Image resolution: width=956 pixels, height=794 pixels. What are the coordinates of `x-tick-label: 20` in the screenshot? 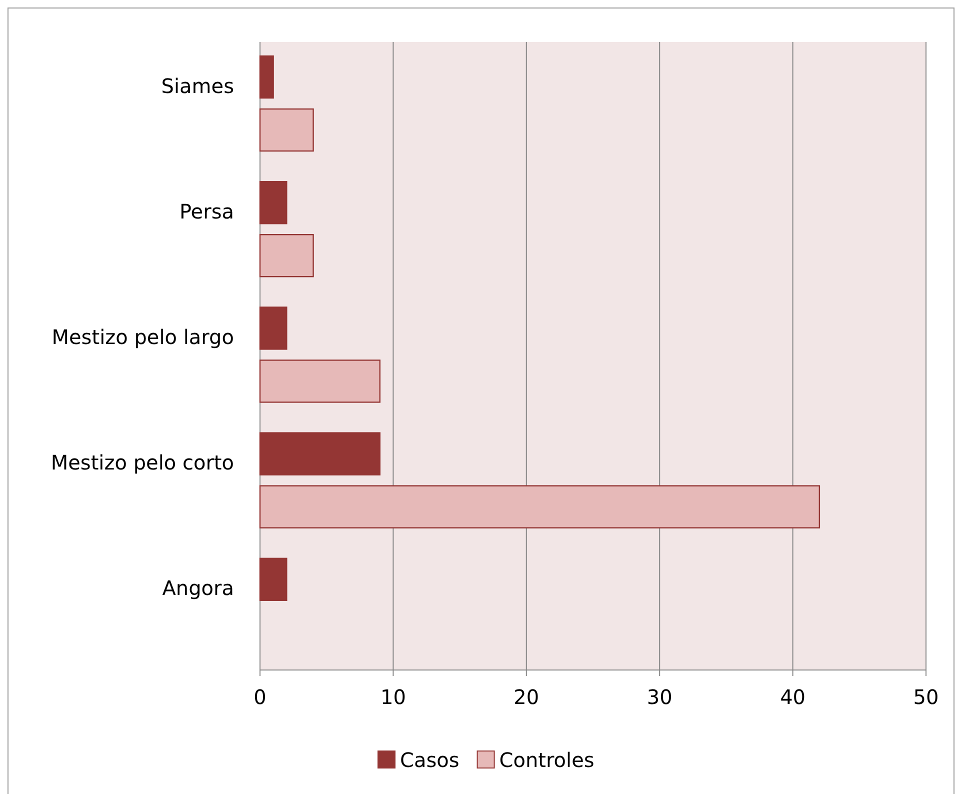 It's located at (527, 697).